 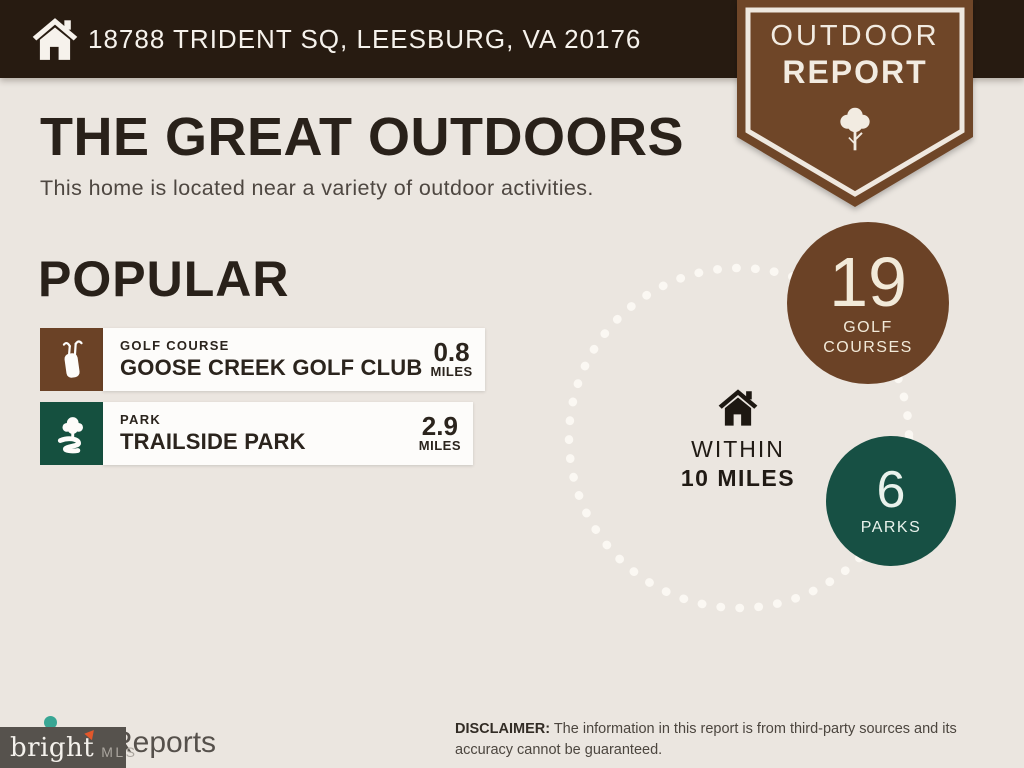 I want to click on item-name: GOOSE CREEK GOLF CLUB, so click(x=271, y=367).